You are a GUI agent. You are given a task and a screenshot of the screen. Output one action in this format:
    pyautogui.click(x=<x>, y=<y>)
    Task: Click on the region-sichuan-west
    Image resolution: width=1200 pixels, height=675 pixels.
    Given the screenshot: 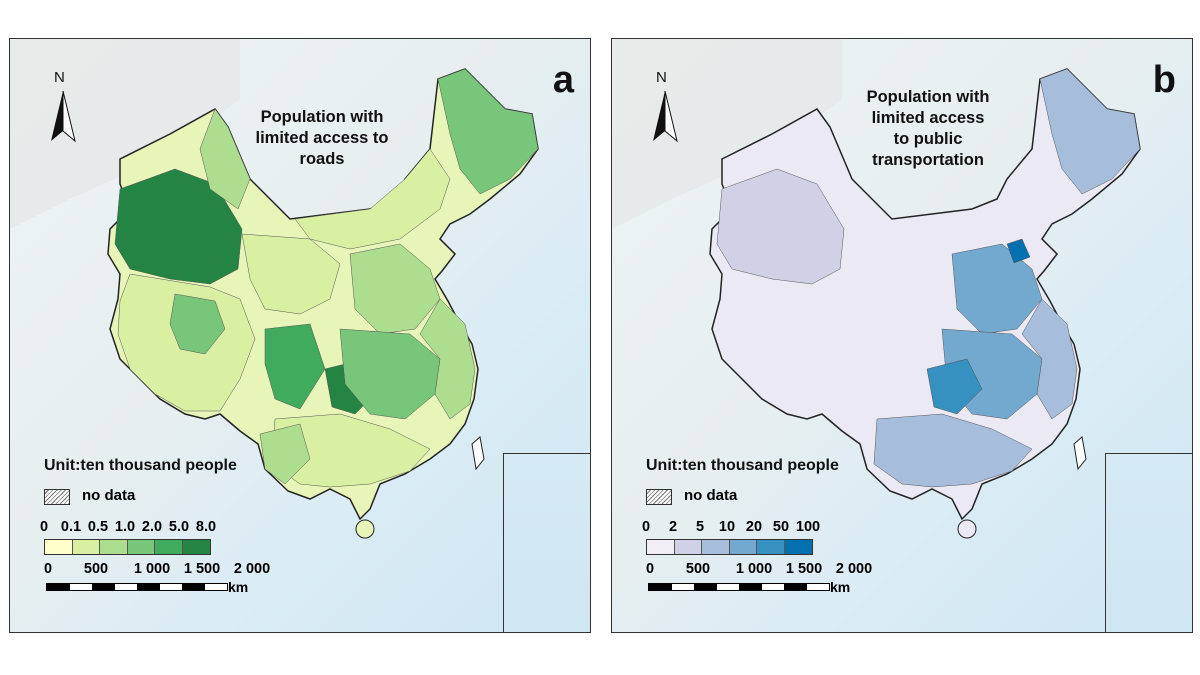 What is the action you would take?
    pyautogui.click(x=295, y=366)
    